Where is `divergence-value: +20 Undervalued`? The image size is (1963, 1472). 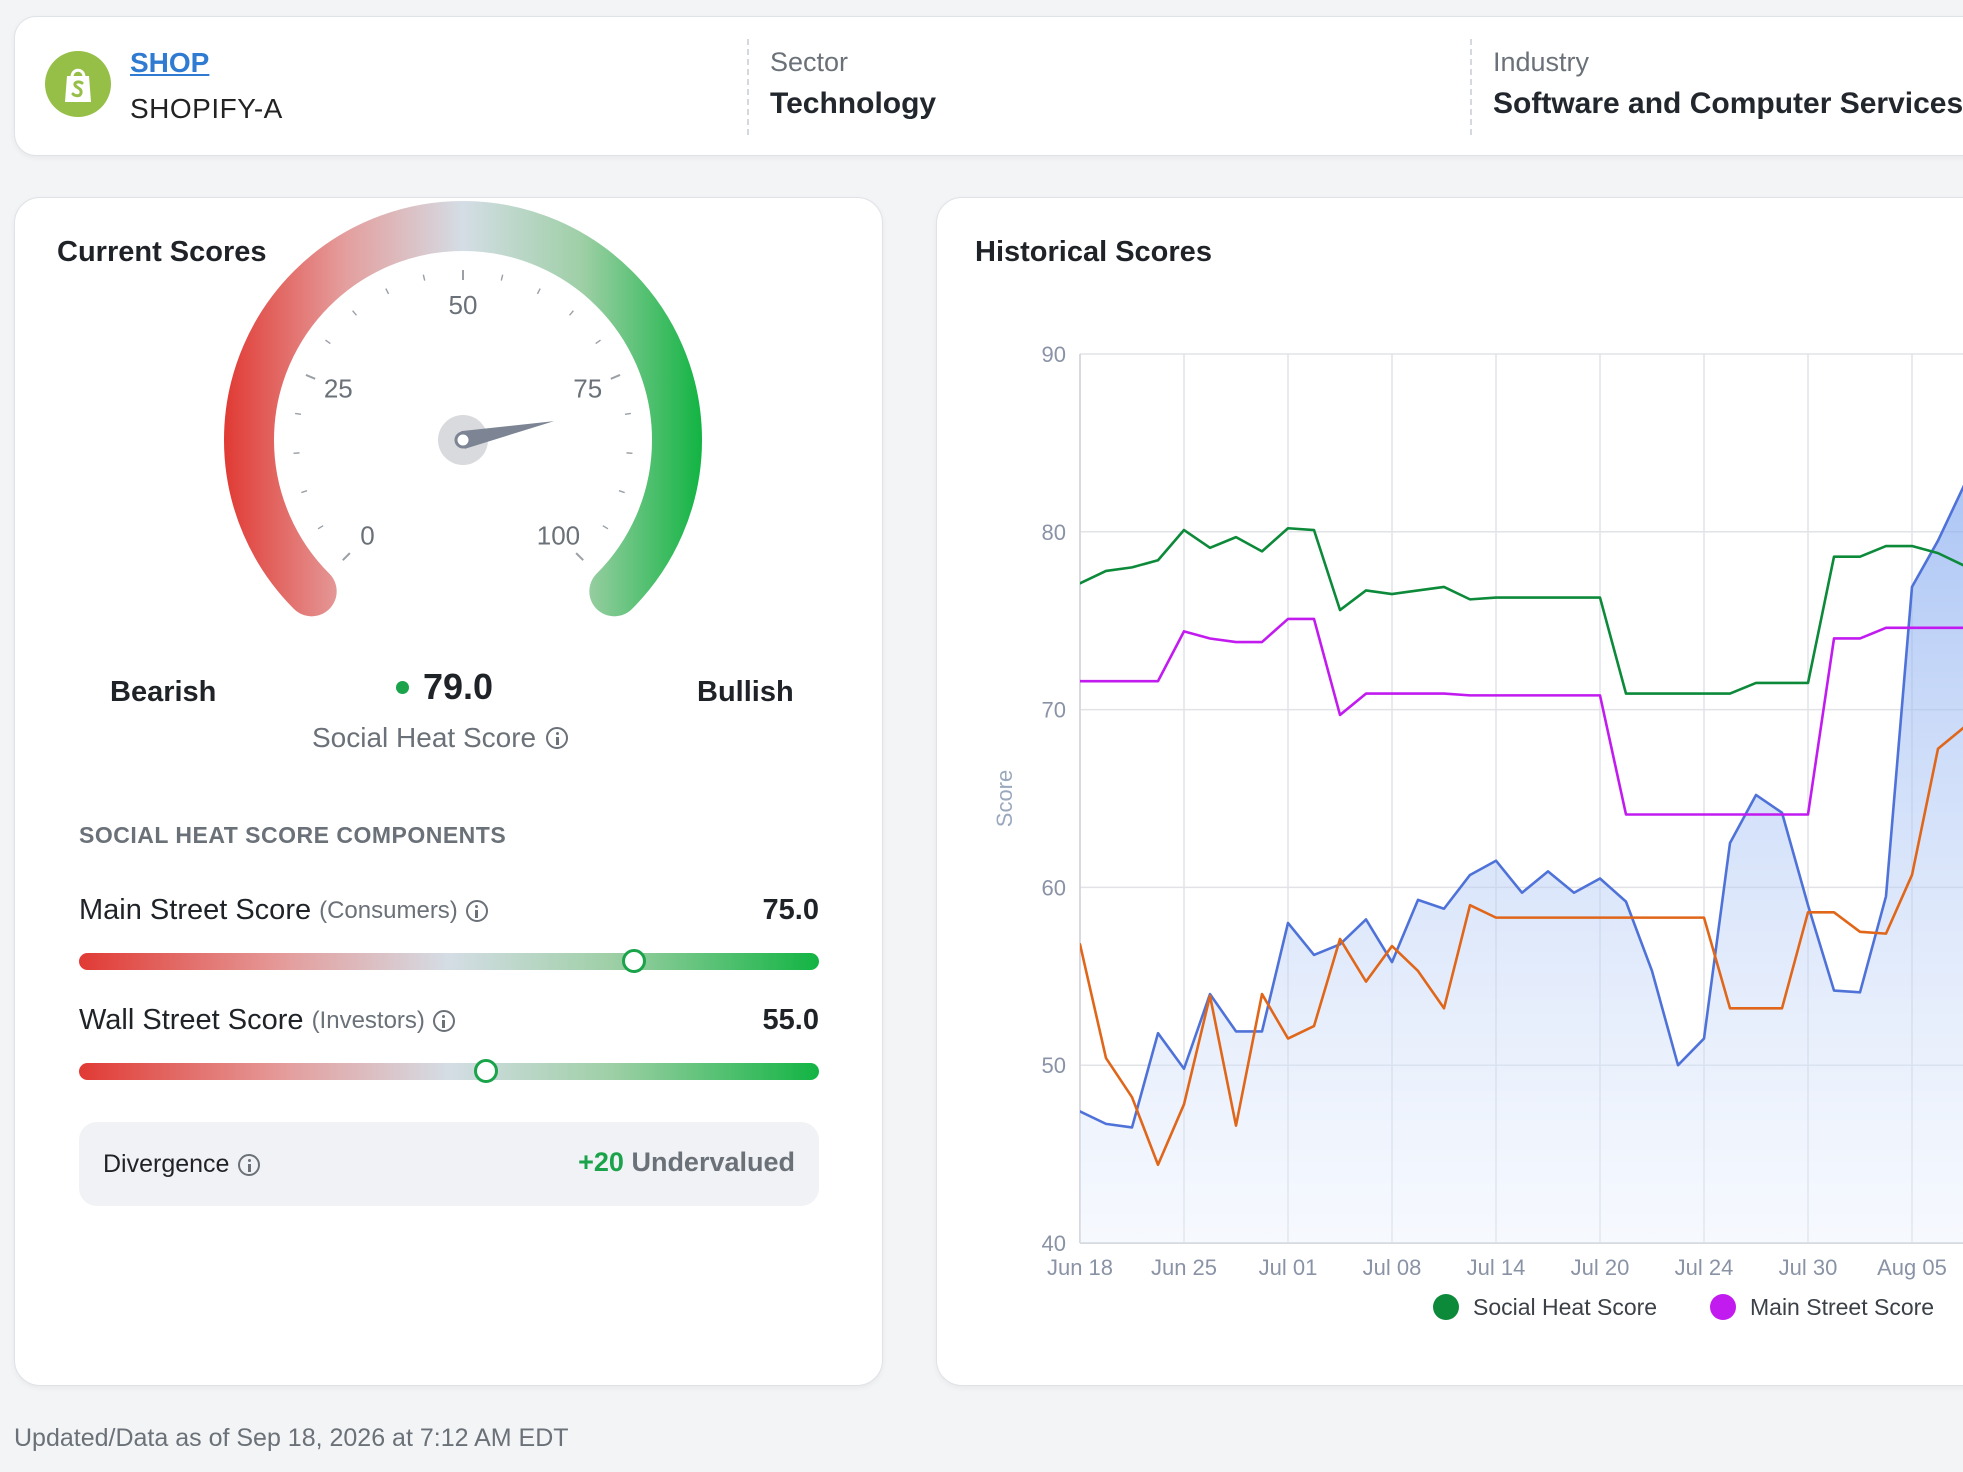
divergence-value: +20 Undervalued is located at coordinates (686, 1162).